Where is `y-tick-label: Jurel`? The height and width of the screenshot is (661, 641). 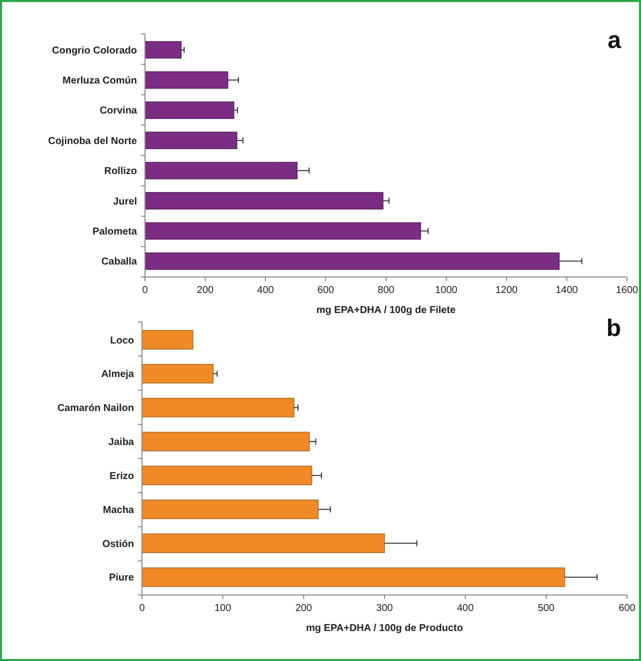
y-tick-label: Jurel is located at coordinates (125, 202).